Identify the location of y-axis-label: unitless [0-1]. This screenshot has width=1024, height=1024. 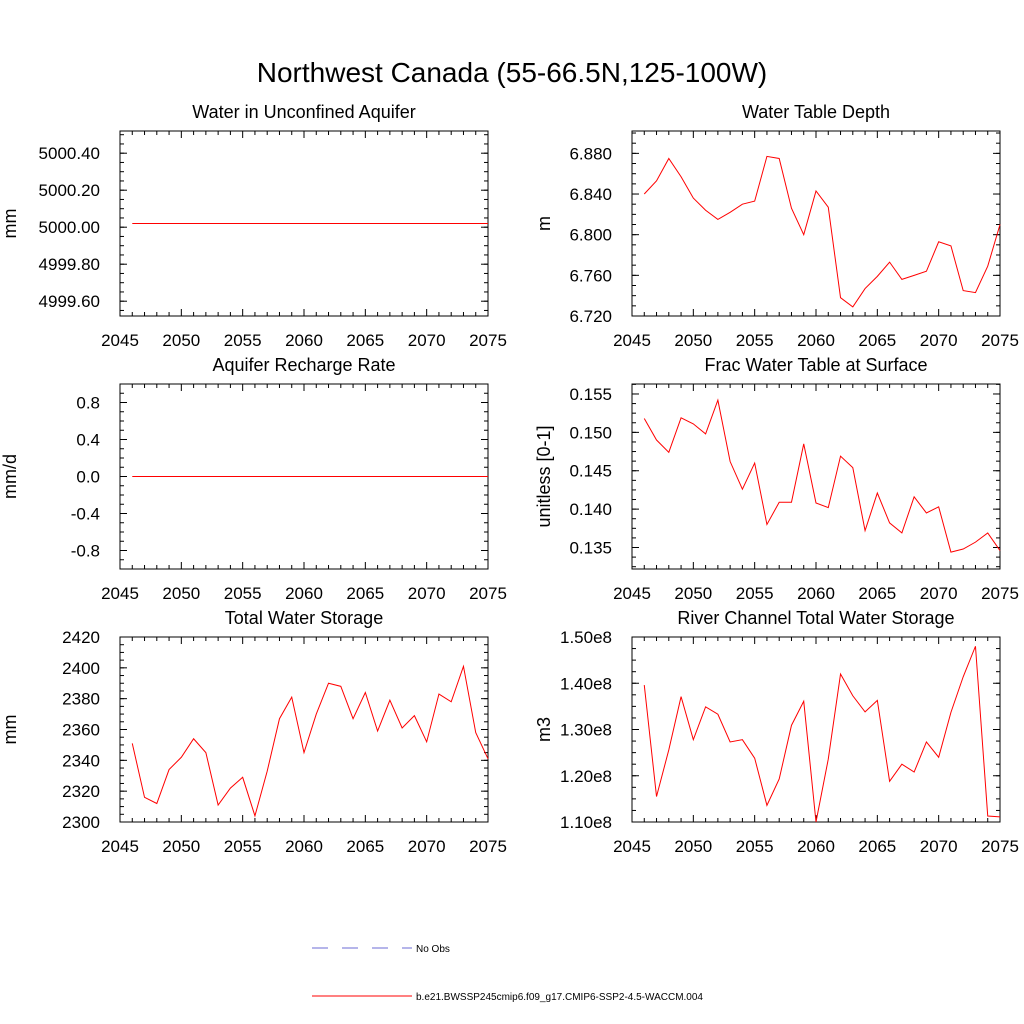
(544, 476).